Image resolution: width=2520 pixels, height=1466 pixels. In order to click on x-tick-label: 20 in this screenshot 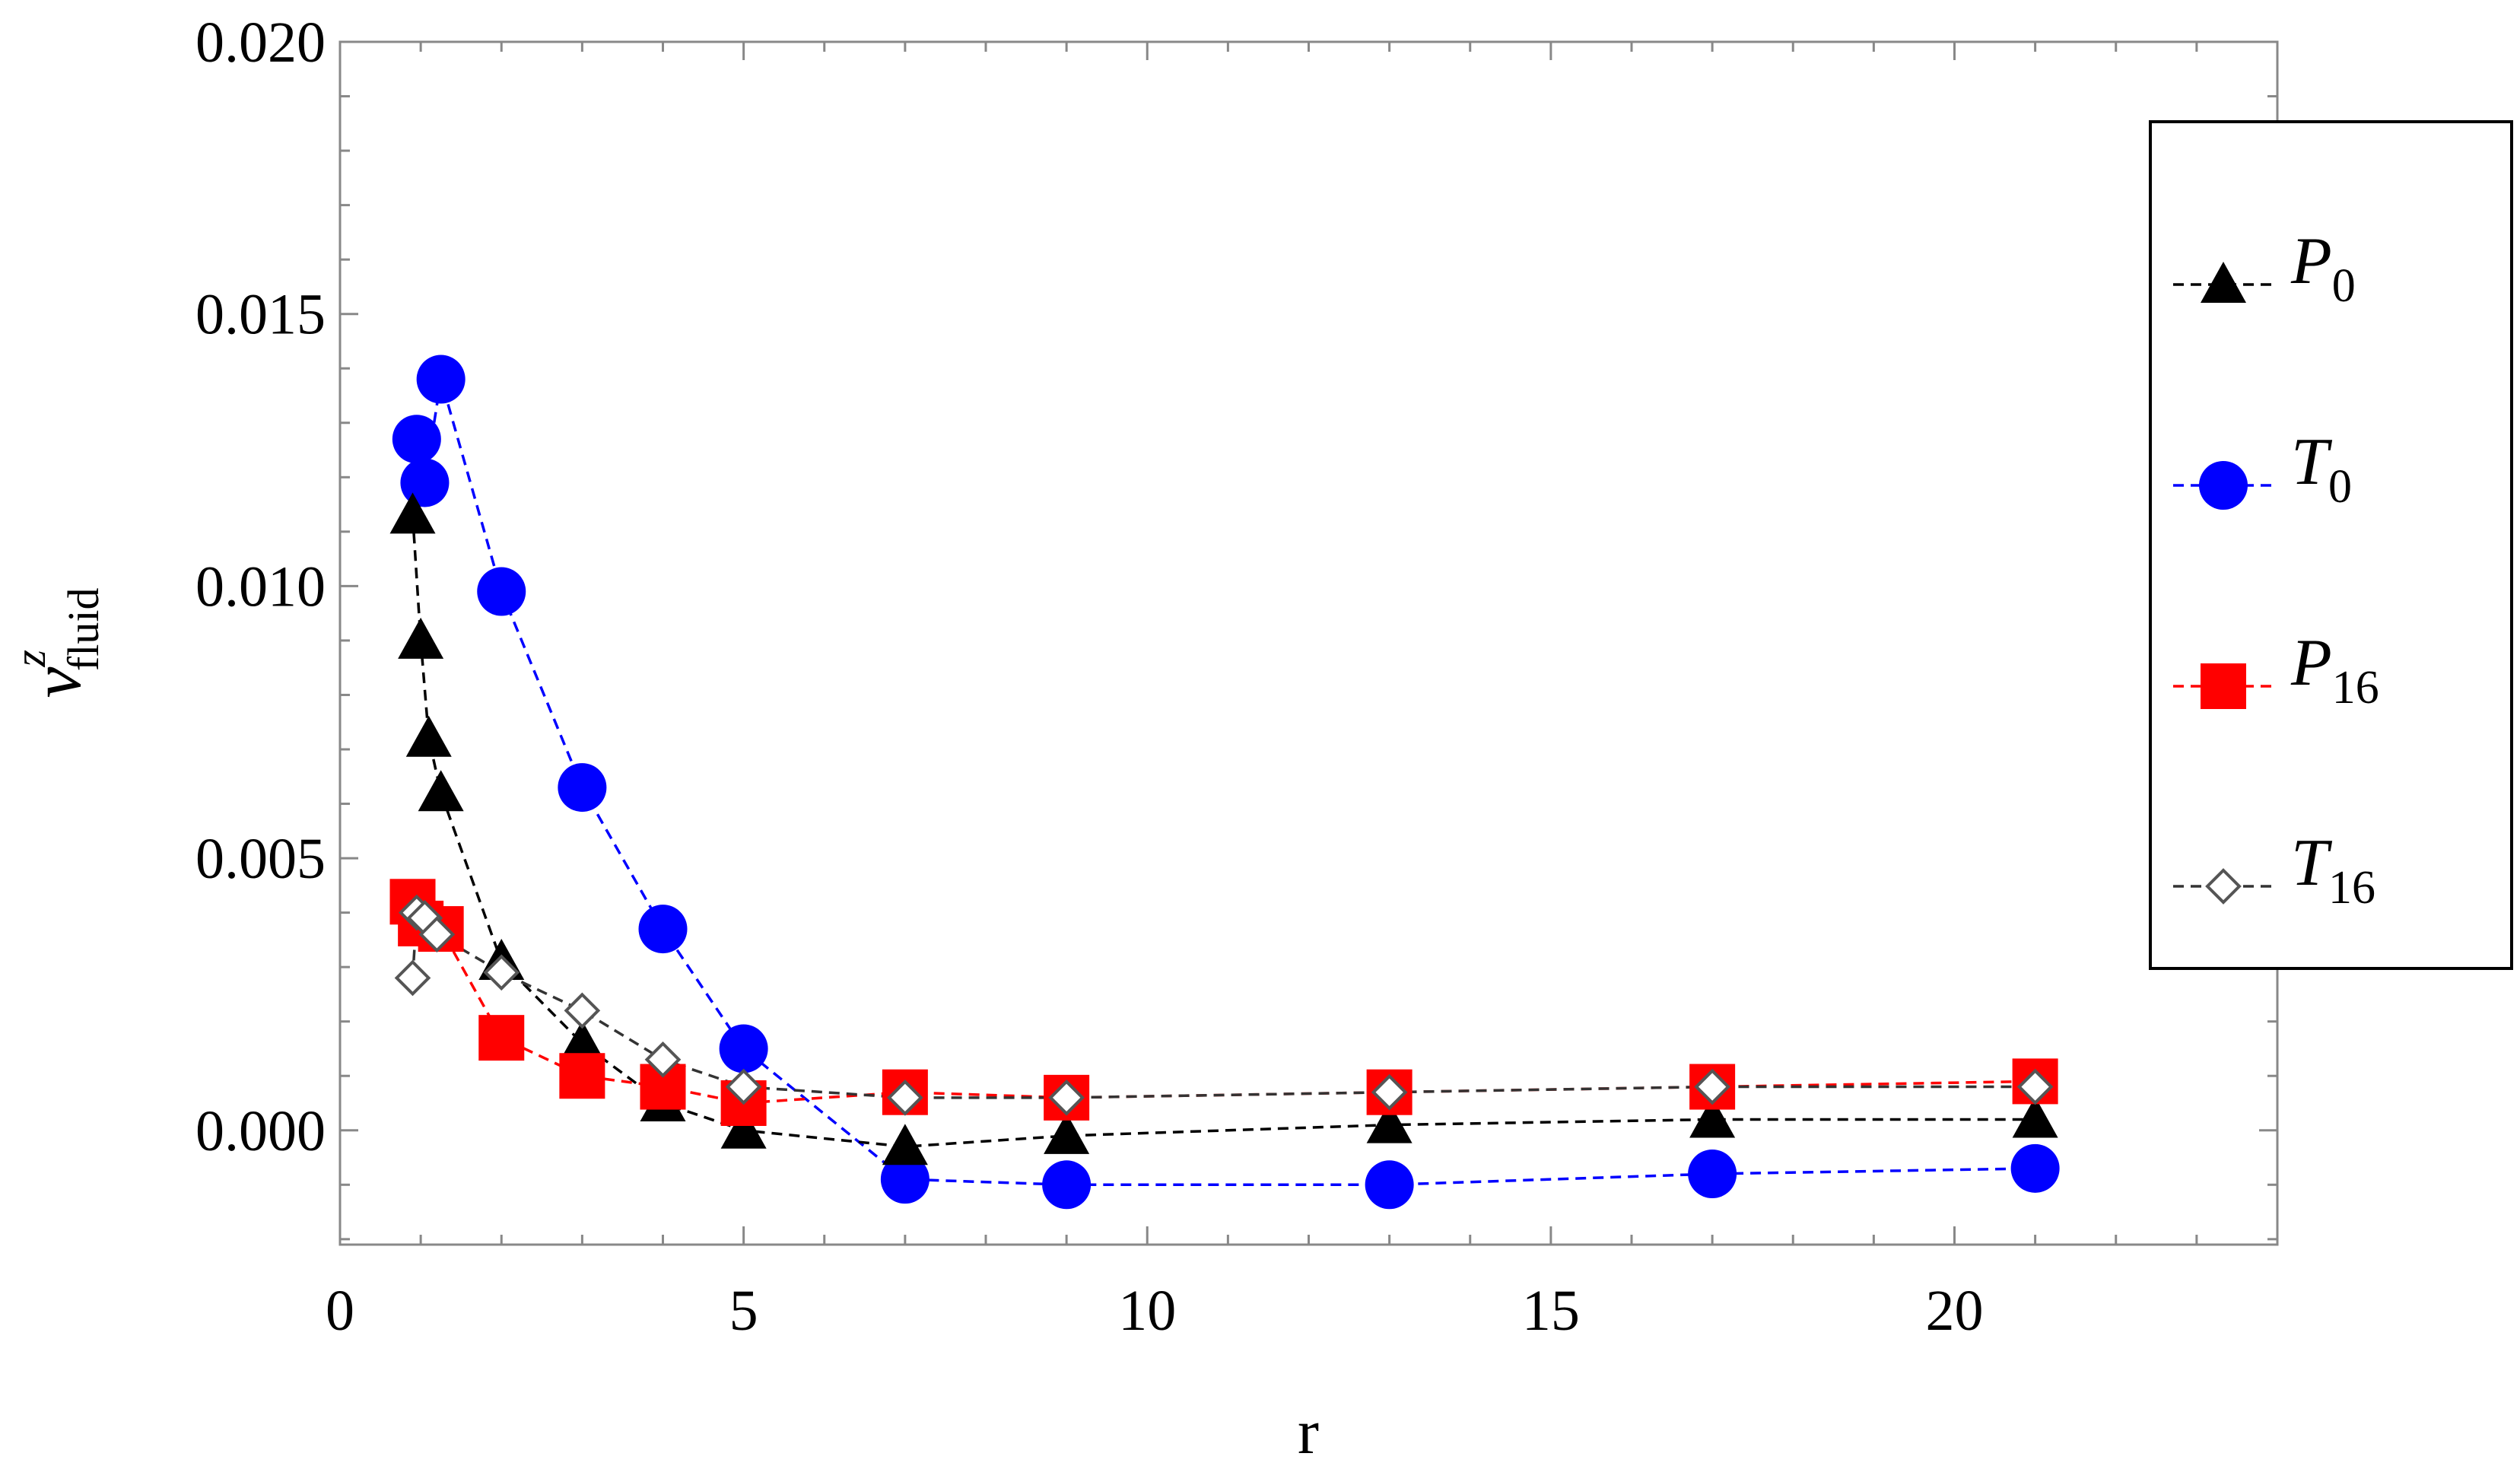, I will do `click(1955, 1311)`.